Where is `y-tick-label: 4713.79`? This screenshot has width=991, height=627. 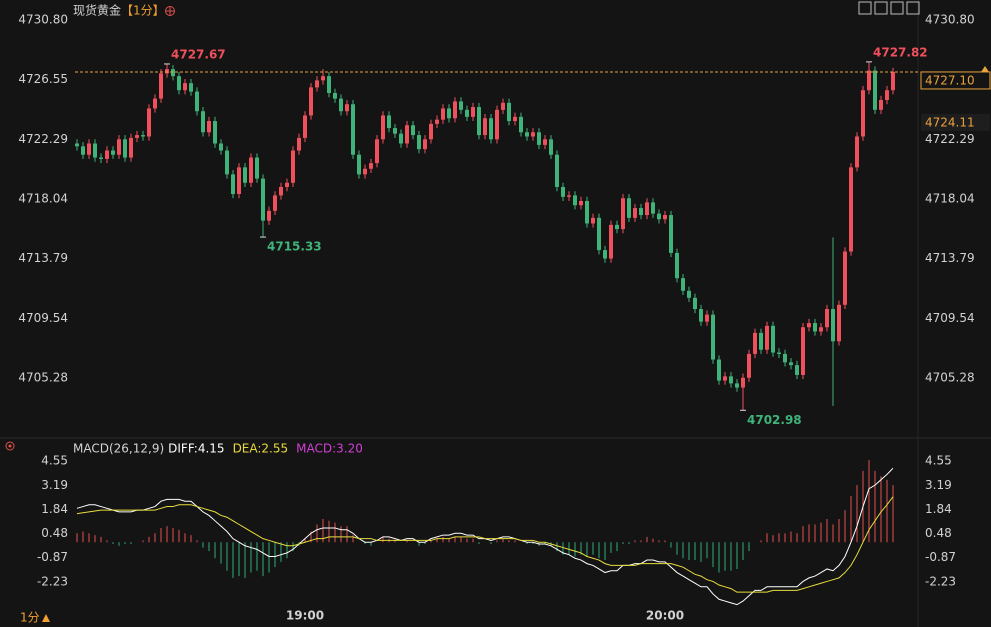
y-tick-label: 4713.79 is located at coordinates (43, 258).